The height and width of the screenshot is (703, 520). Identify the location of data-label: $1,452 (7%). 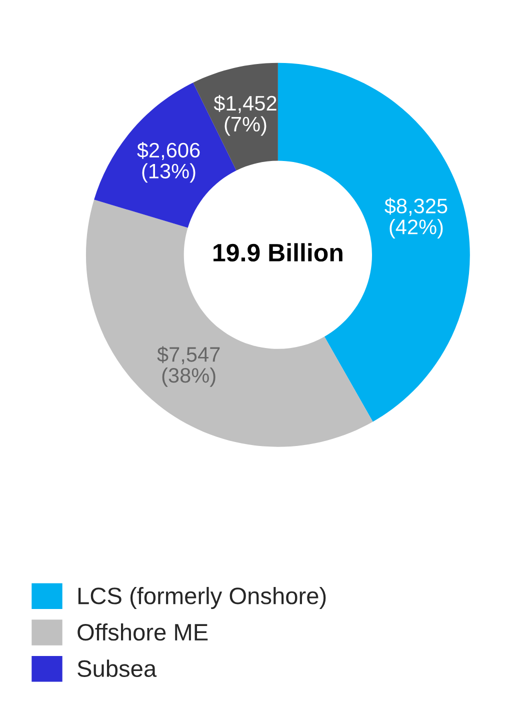
(245, 115).